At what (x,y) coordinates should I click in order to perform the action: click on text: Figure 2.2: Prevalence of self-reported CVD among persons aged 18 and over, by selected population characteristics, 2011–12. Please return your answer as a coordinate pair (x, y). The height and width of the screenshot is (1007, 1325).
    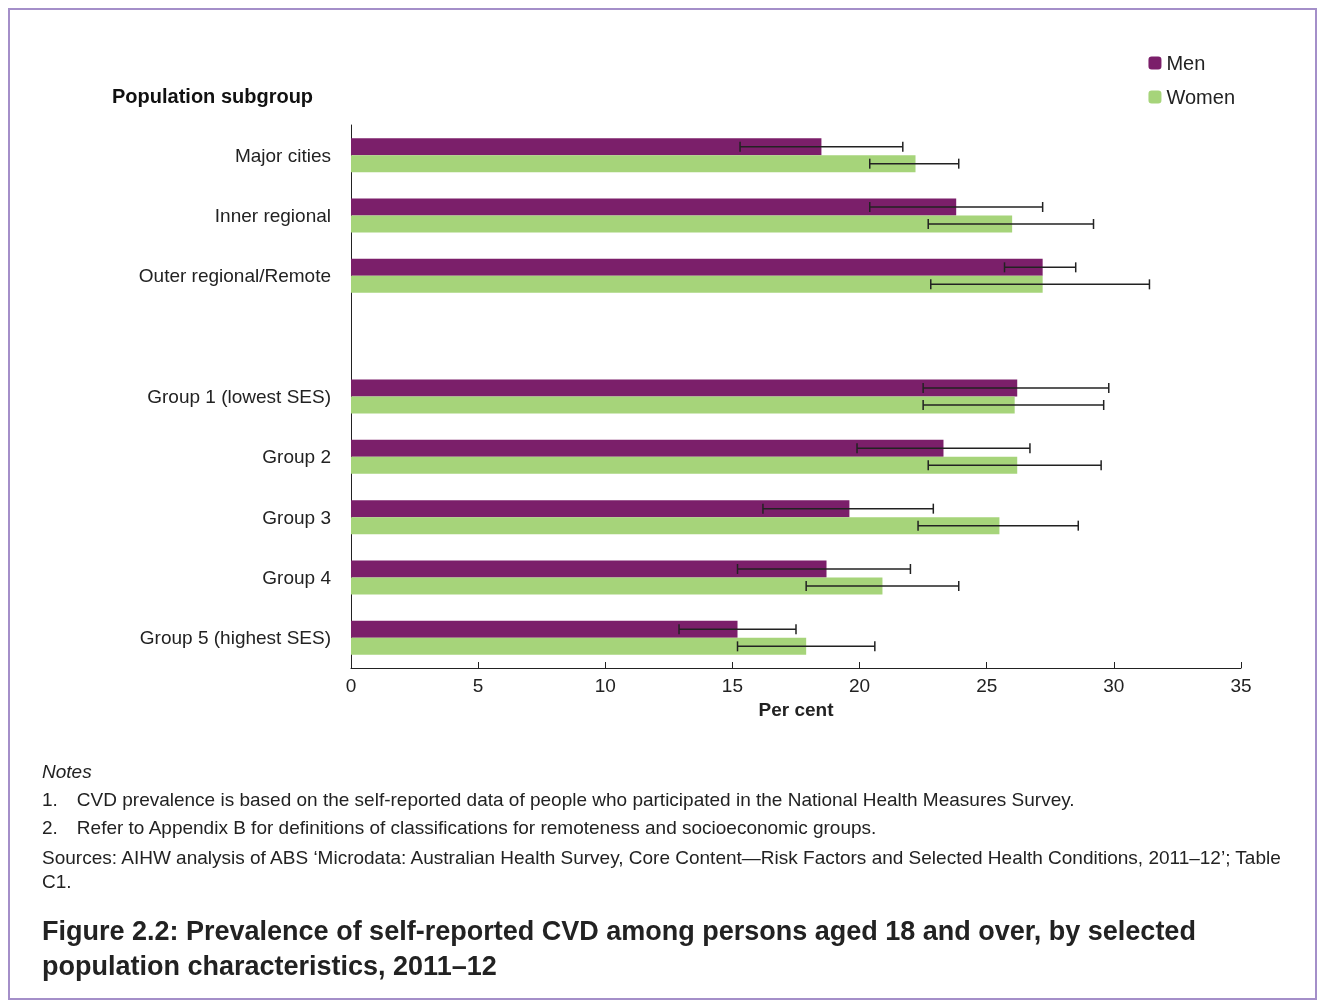
    Looking at the image, I should click on (619, 949).